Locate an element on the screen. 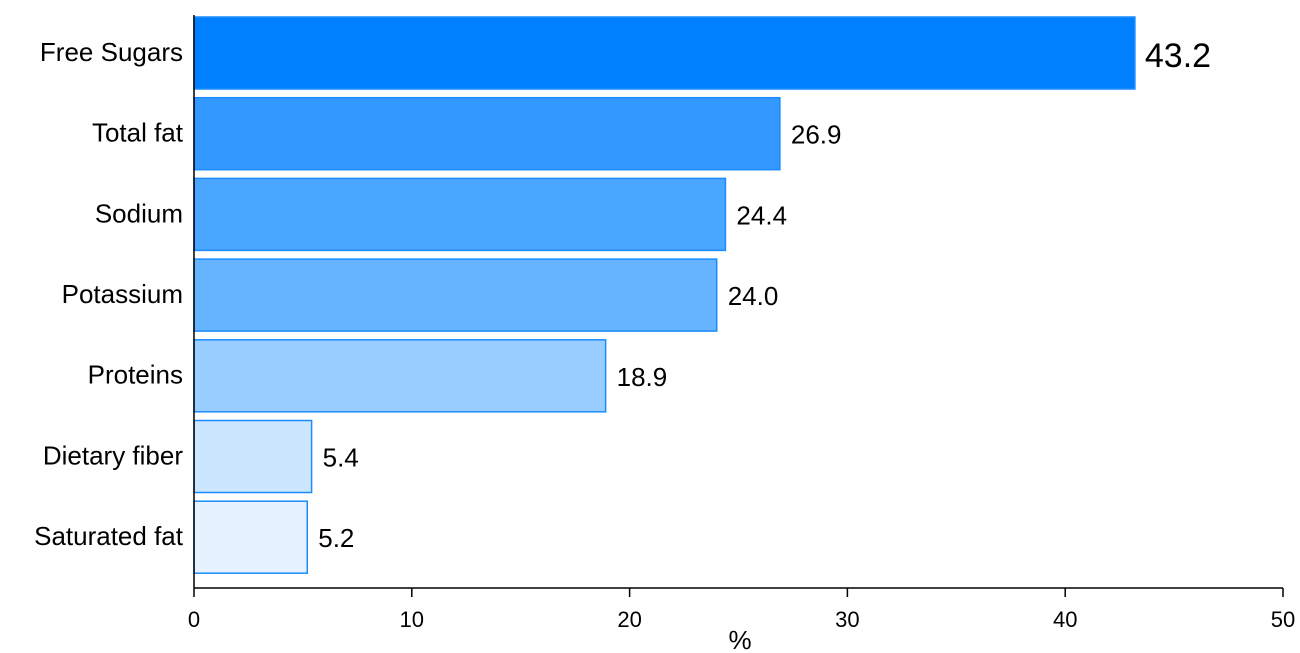 The width and height of the screenshot is (1300, 653). x-tick-label: 10 is located at coordinates (412, 619).